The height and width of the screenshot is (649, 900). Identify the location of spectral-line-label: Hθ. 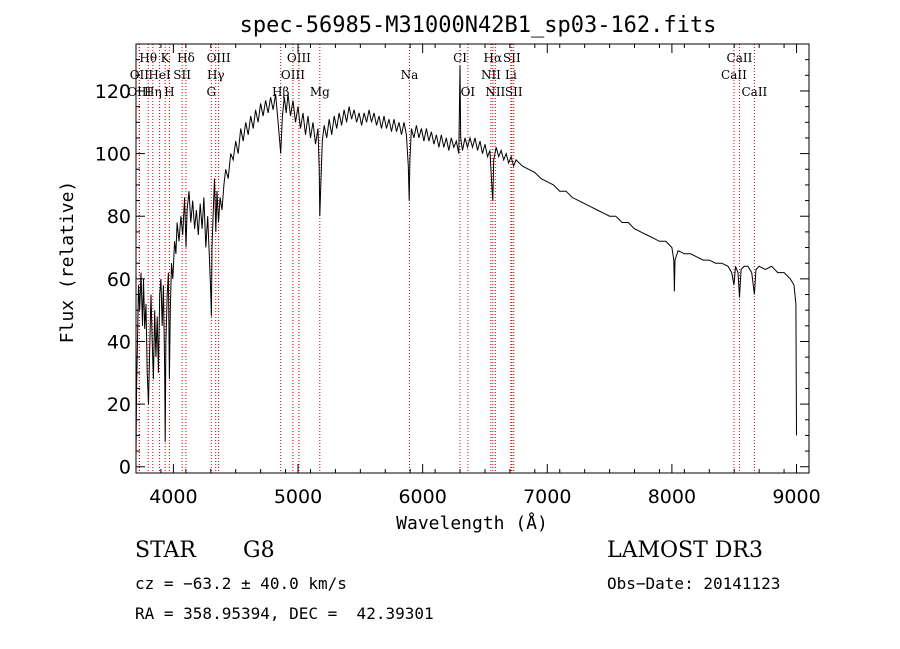
(148, 58).